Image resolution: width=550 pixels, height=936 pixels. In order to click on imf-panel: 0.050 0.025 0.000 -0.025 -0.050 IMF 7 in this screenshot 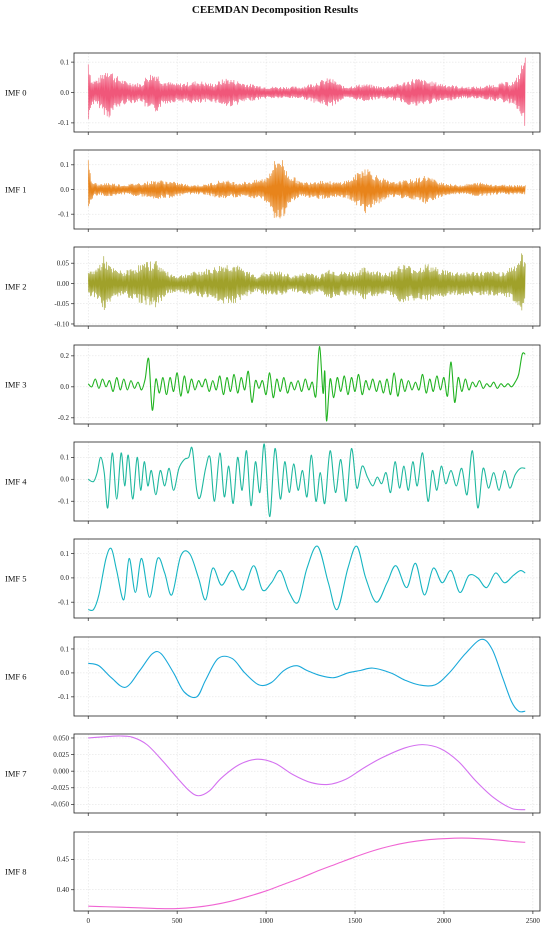, I will do `click(273, 774)`.